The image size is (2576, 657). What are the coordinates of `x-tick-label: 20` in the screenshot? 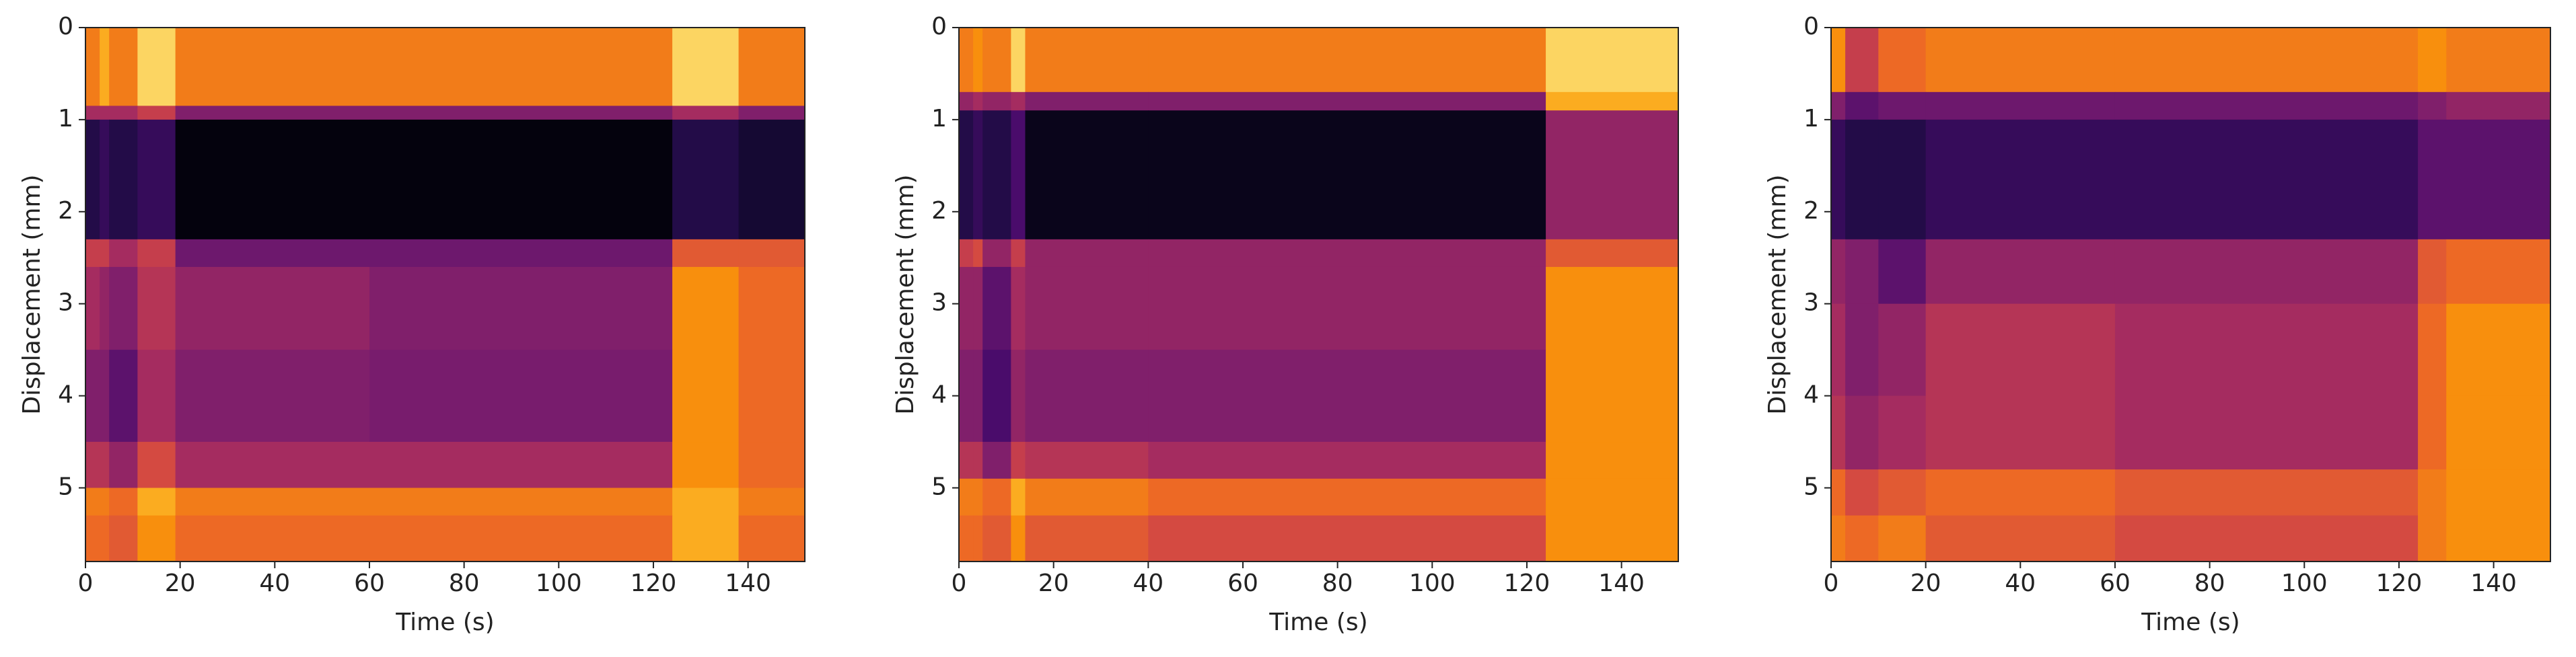 It's located at (180, 583).